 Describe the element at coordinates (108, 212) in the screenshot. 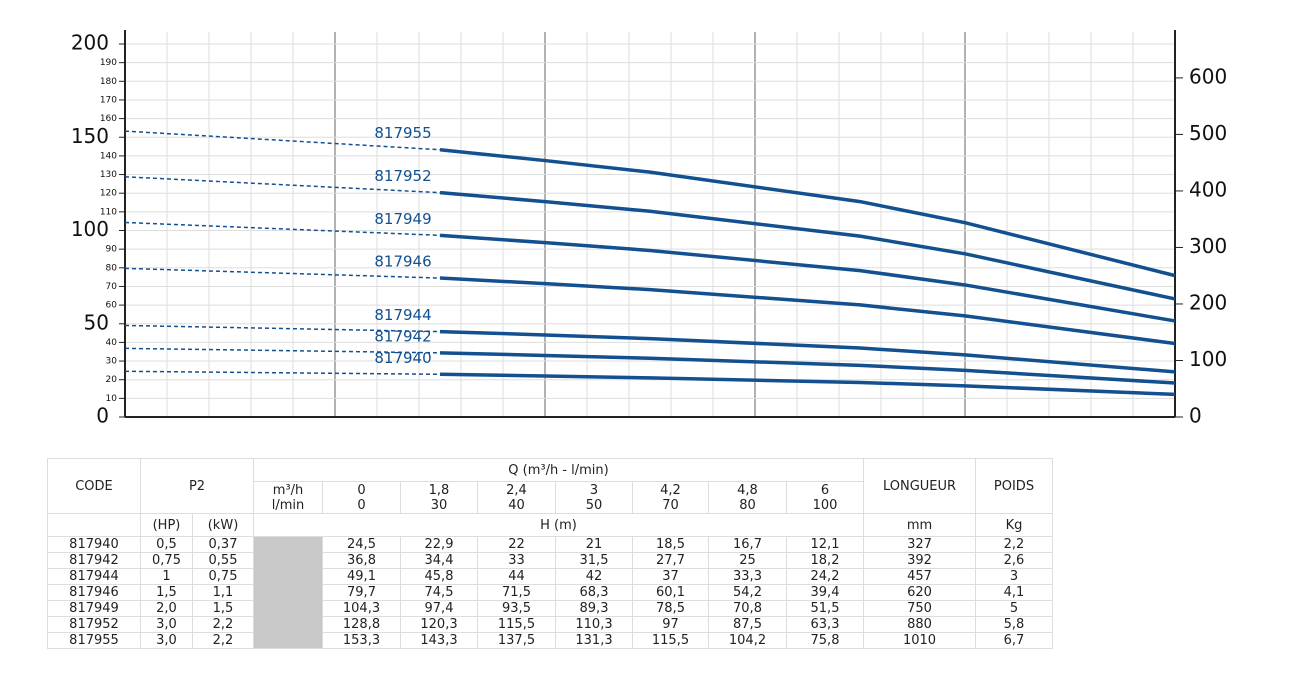

I see `y-tick-label: 110` at that location.